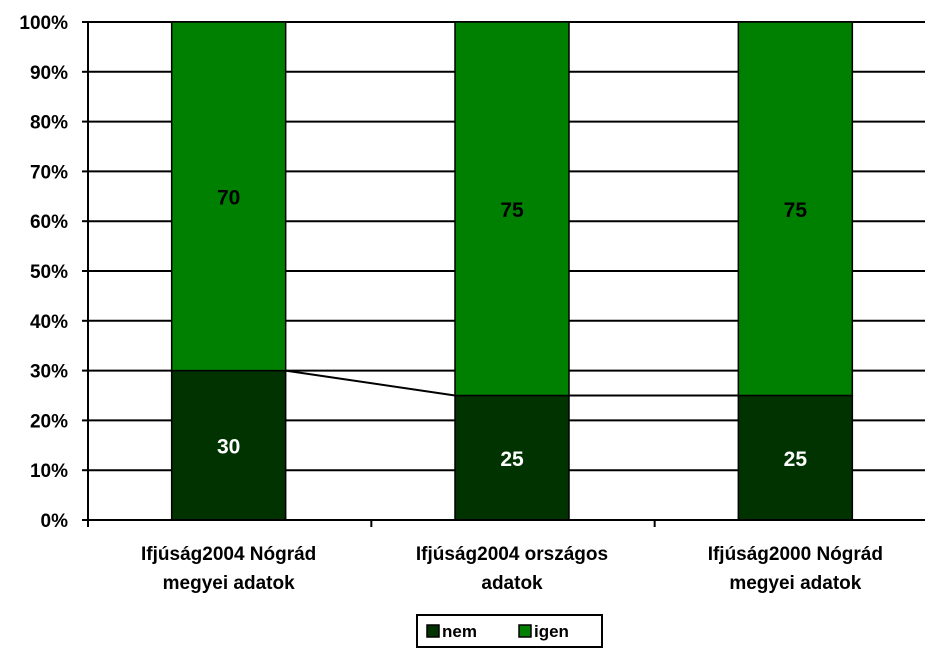 The height and width of the screenshot is (651, 925). I want to click on x-category-label: Ifjúság2004 országos adatok, so click(512, 569).